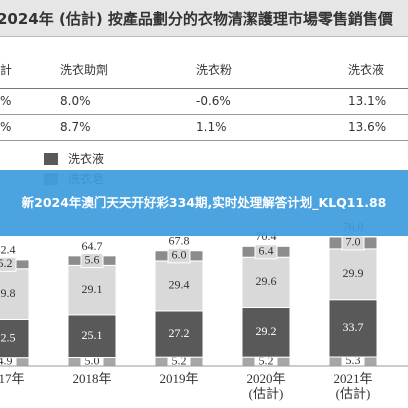  Describe the element at coordinates (266, 281) in the screenshot. I see `segment-label: 29.6` at that location.